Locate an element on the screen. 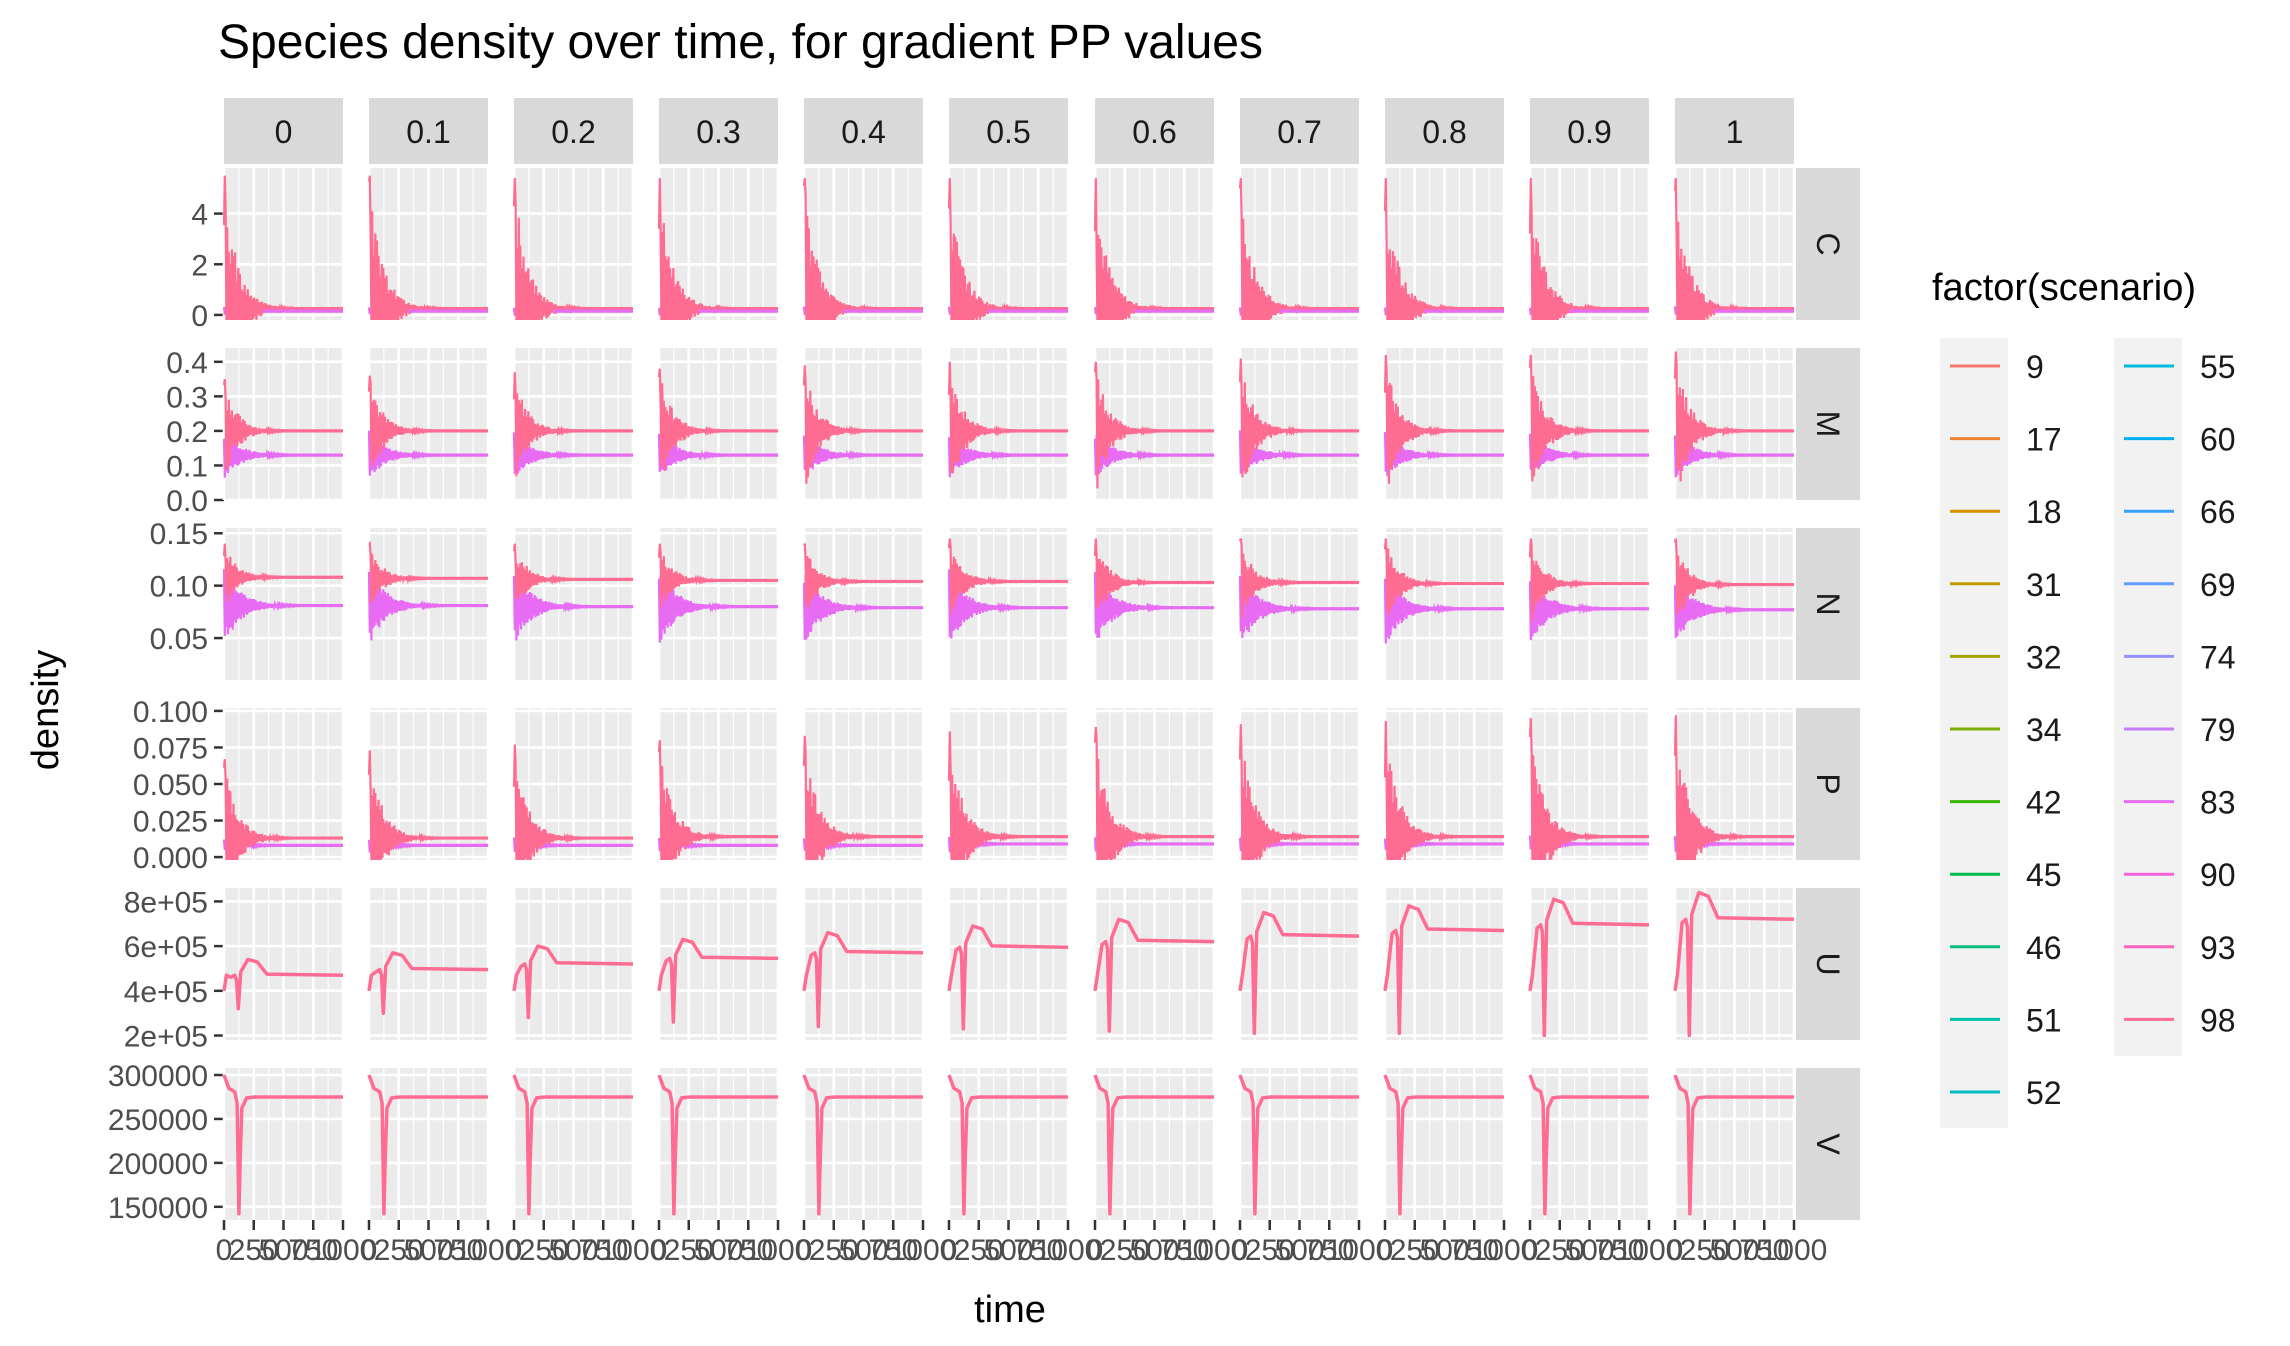  y-tick-label: 2e+05 is located at coordinates (166, 1037).